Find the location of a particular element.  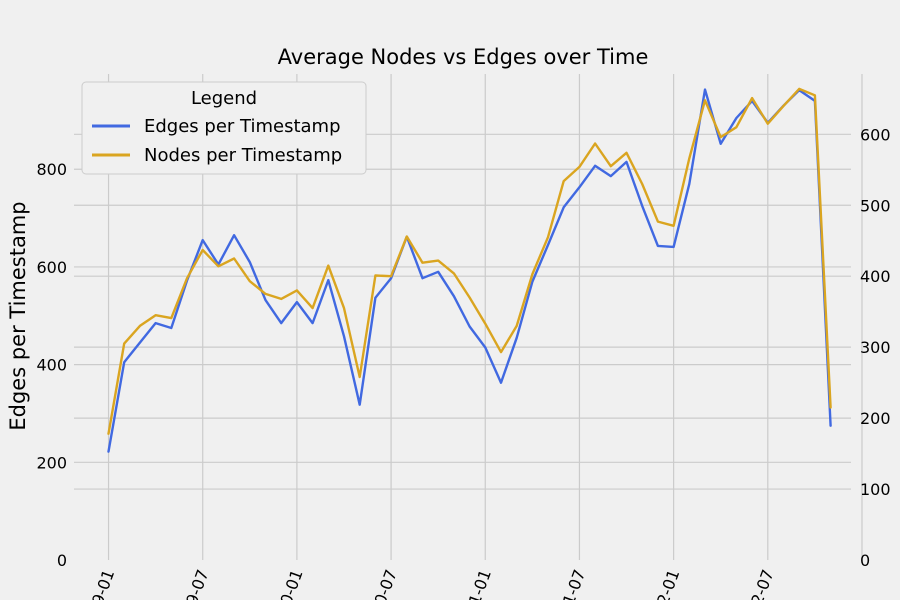

y-right-tick-label: 600 is located at coordinates (875, 134).